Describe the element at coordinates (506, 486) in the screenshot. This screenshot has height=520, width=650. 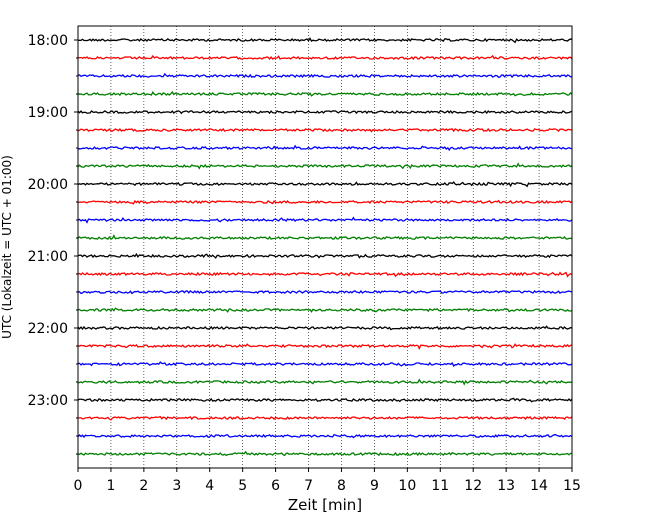
I see `x-tick-label: 13` at that location.